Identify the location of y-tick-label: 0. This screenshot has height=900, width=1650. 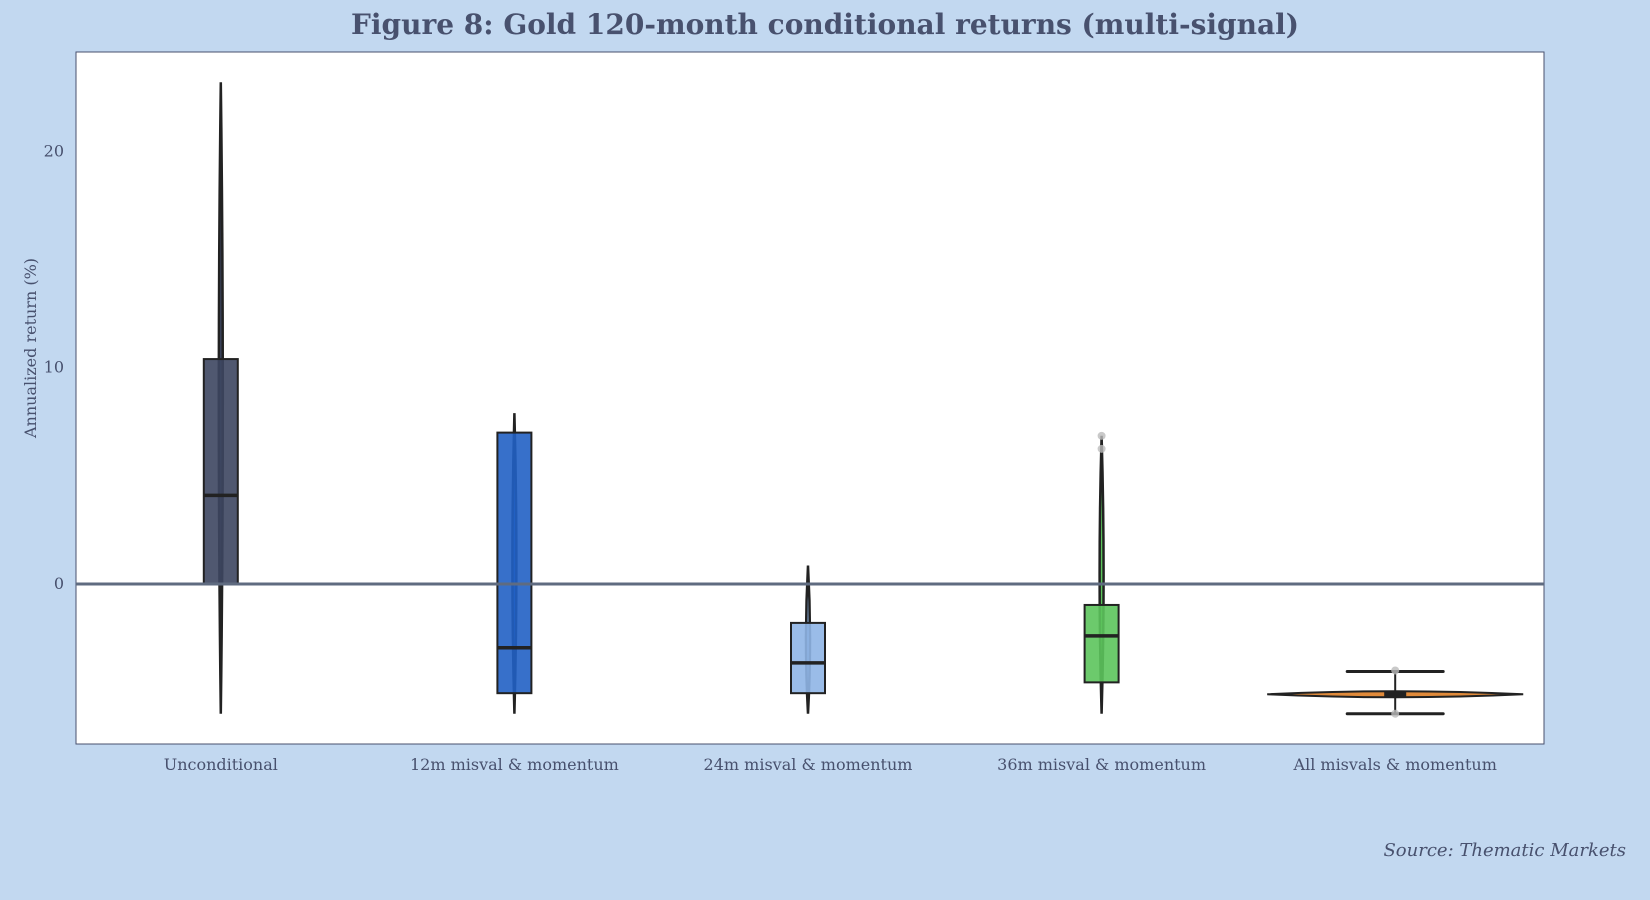
(59, 583).